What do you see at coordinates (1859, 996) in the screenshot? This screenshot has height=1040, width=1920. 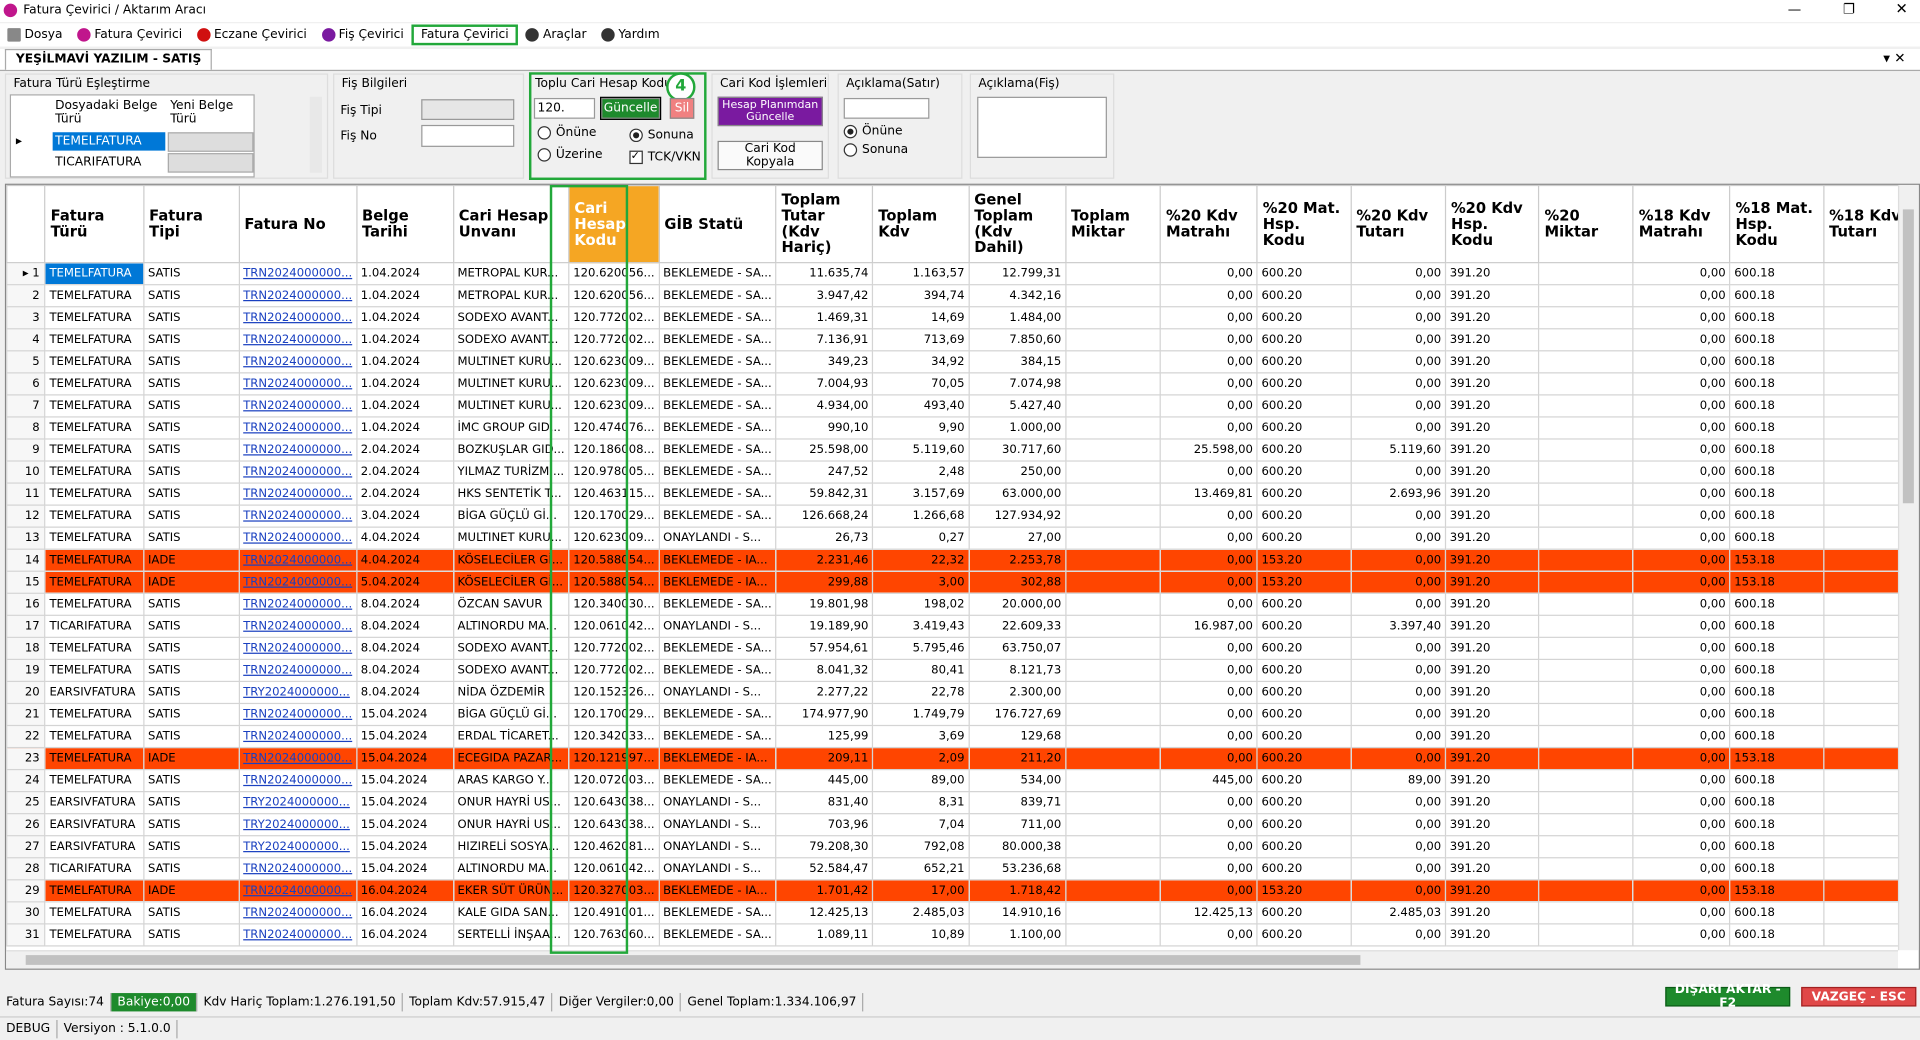 I see `cancel-button: VAZGEÇ - ESC` at bounding box center [1859, 996].